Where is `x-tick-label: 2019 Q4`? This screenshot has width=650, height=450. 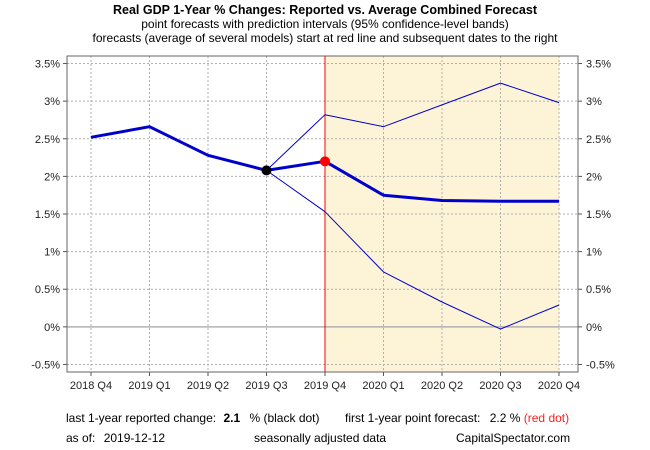 x-tick-label: 2019 Q4 is located at coordinates (325, 386).